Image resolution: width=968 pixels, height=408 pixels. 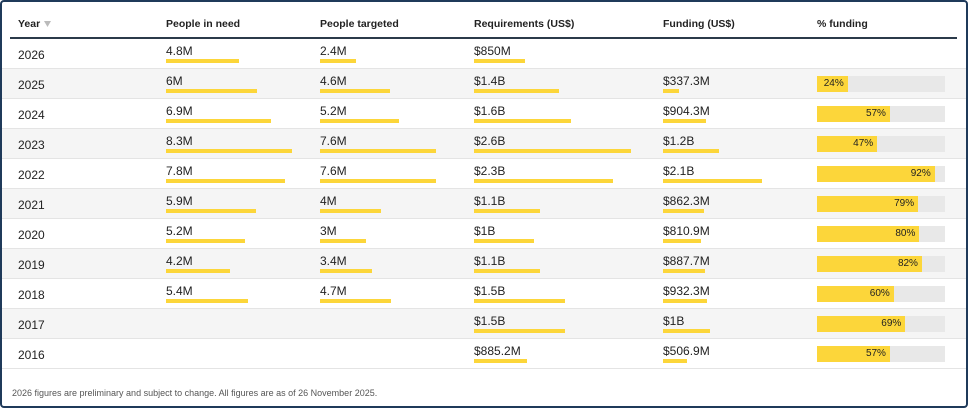 I want to click on people-targeted-label: 4M, so click(x=328, y=201).